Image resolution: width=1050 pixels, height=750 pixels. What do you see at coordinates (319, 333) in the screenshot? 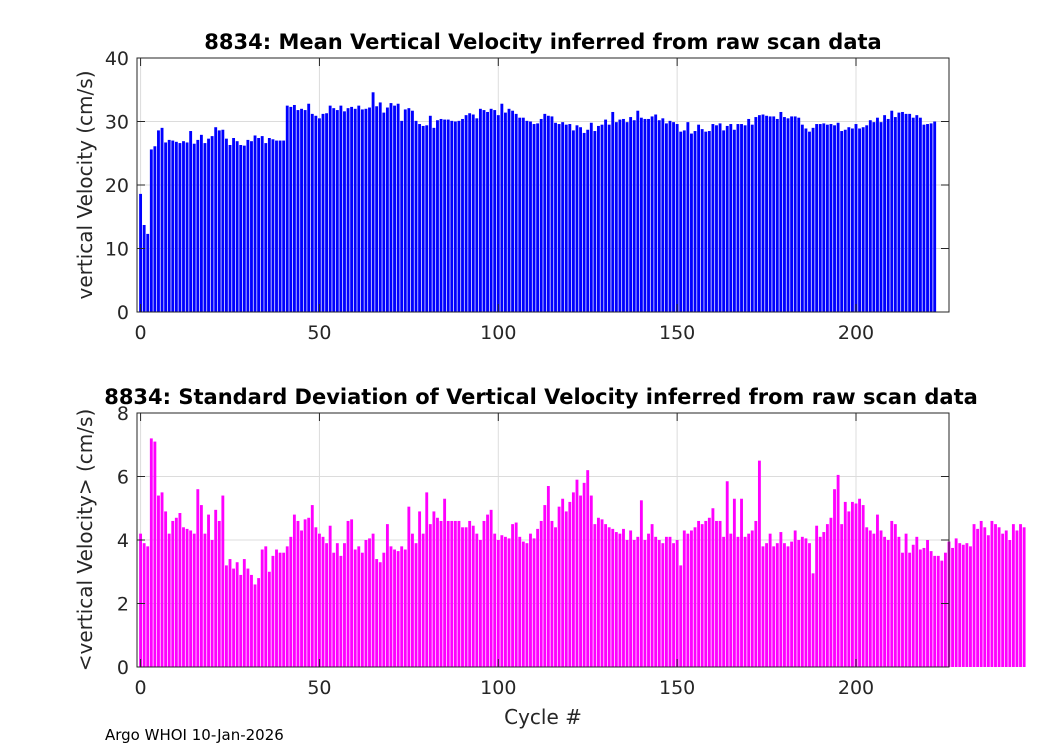
I see `x-tick-label: 50` at bounding box center [319, 333].